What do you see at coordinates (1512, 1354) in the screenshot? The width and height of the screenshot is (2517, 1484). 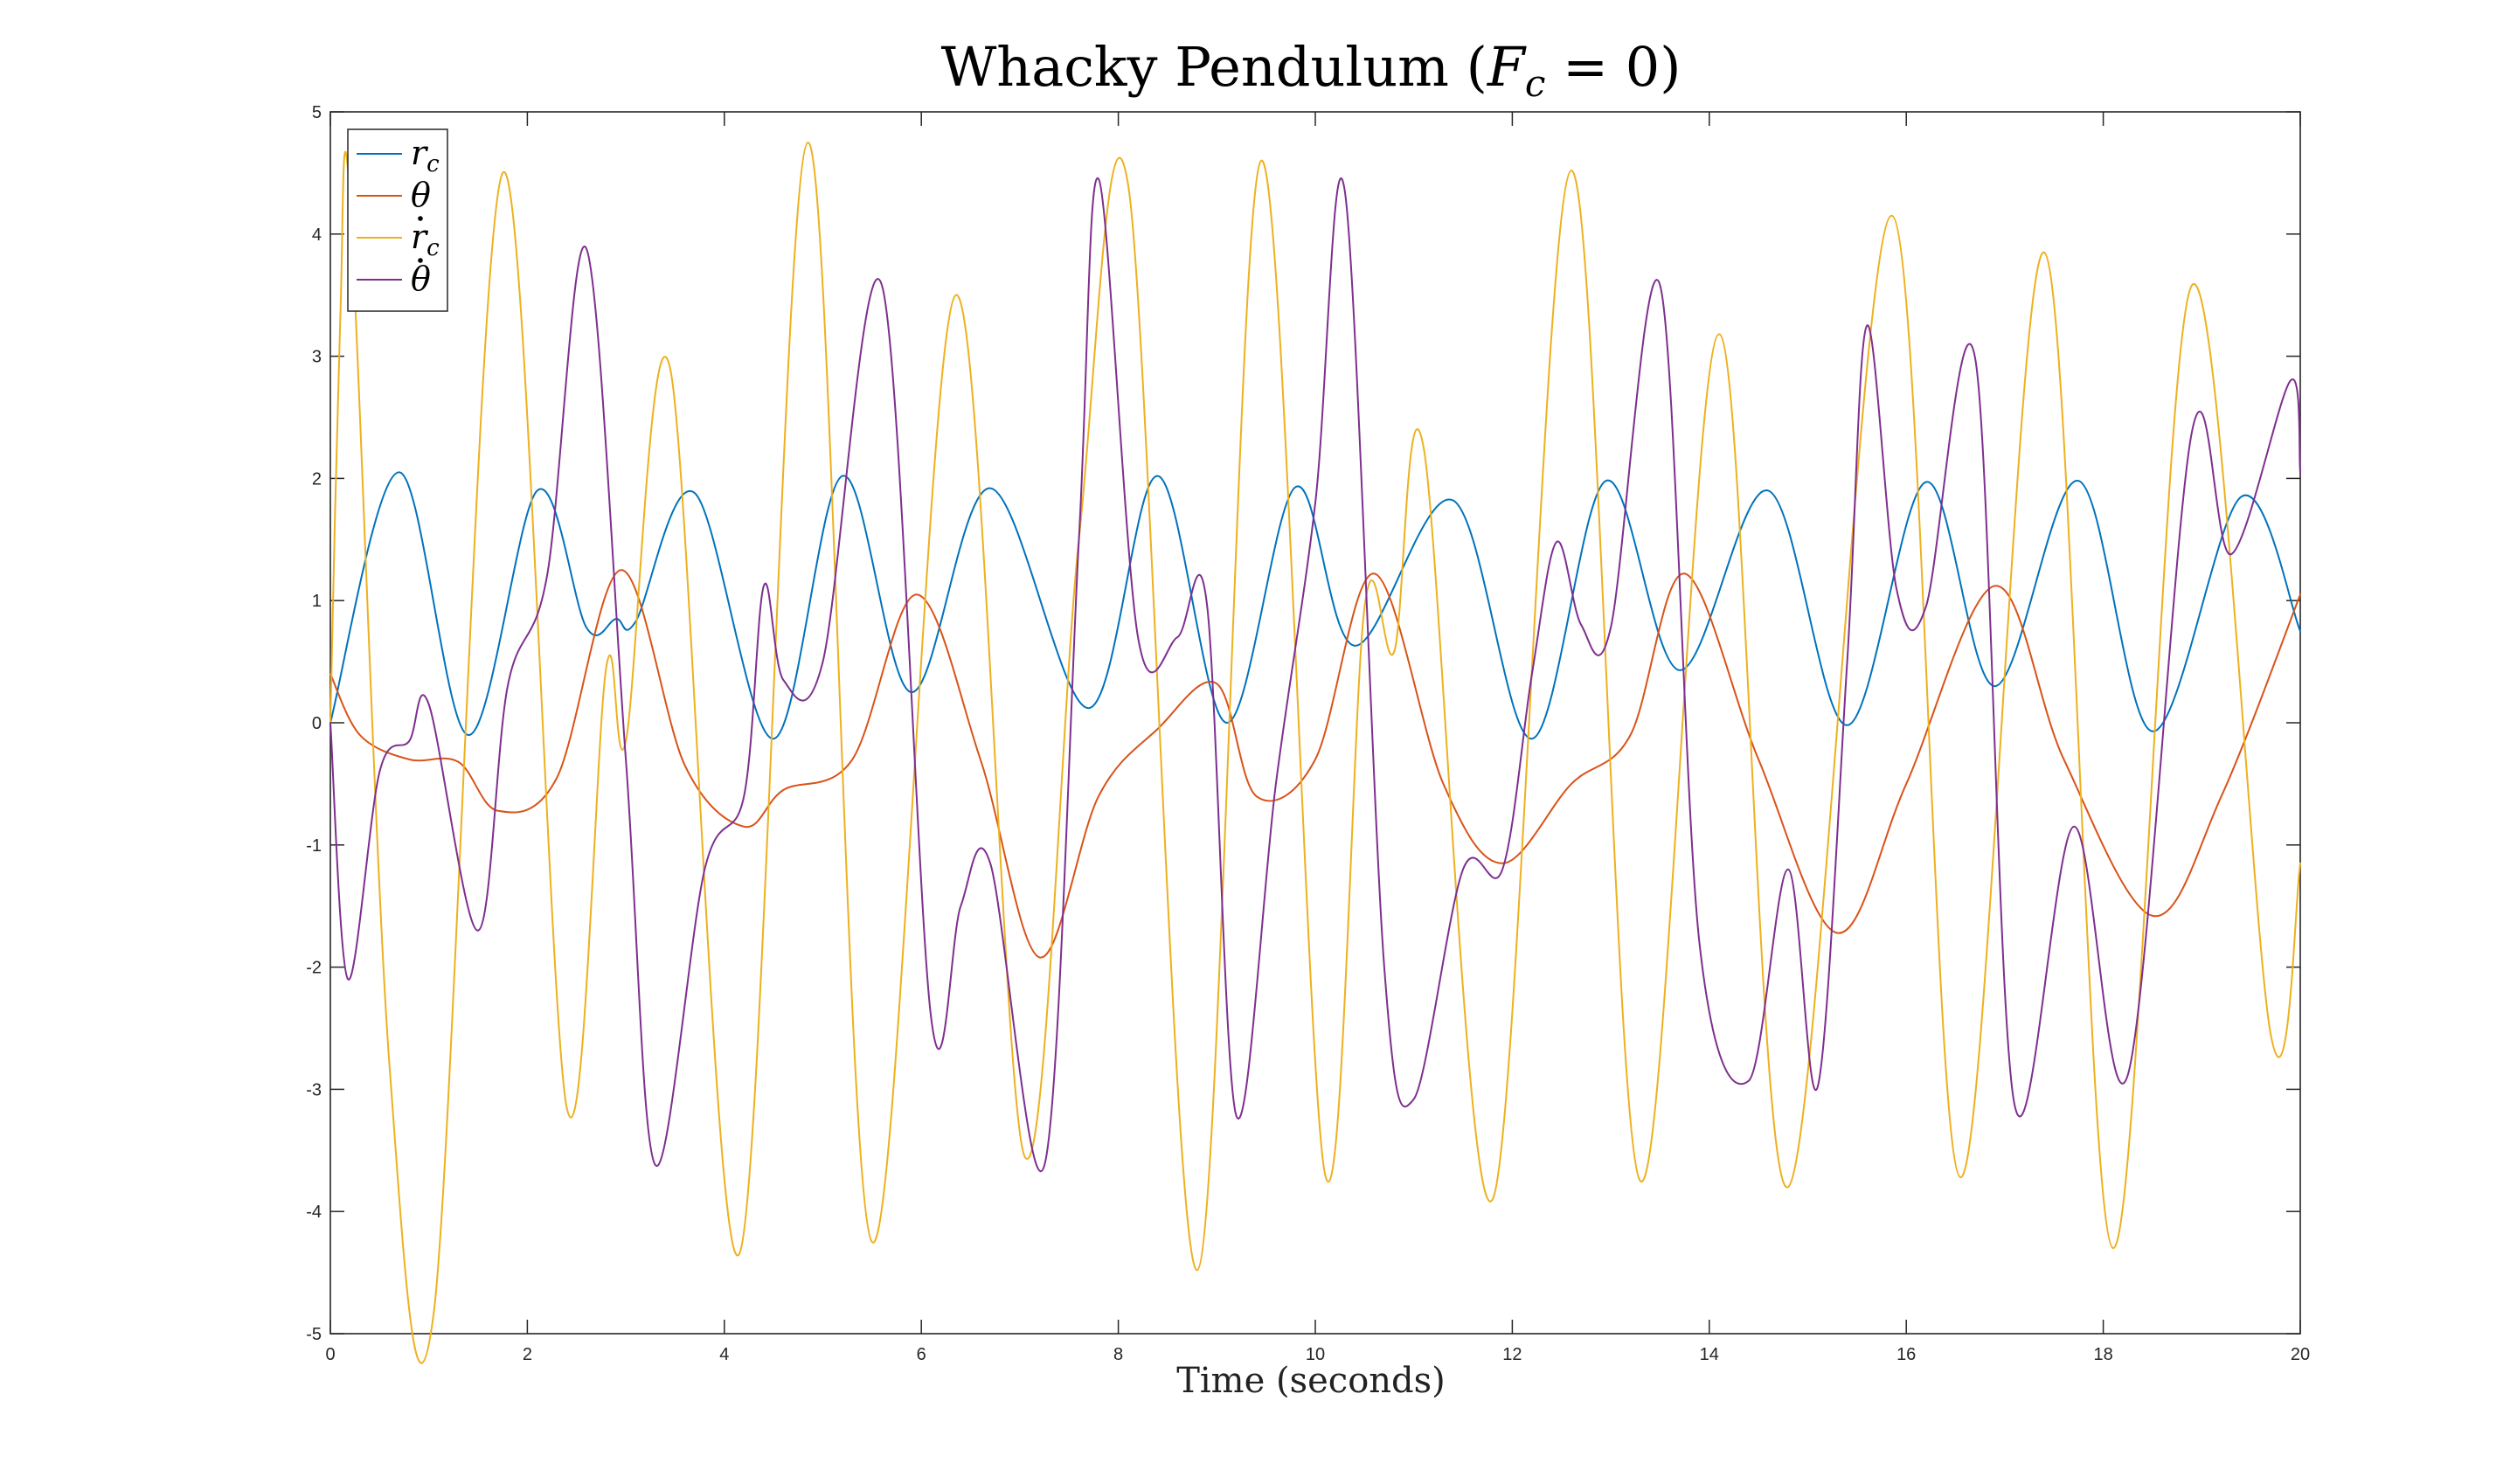 I see `x-tick-label: 12` at bounding box center [1512, 1354].